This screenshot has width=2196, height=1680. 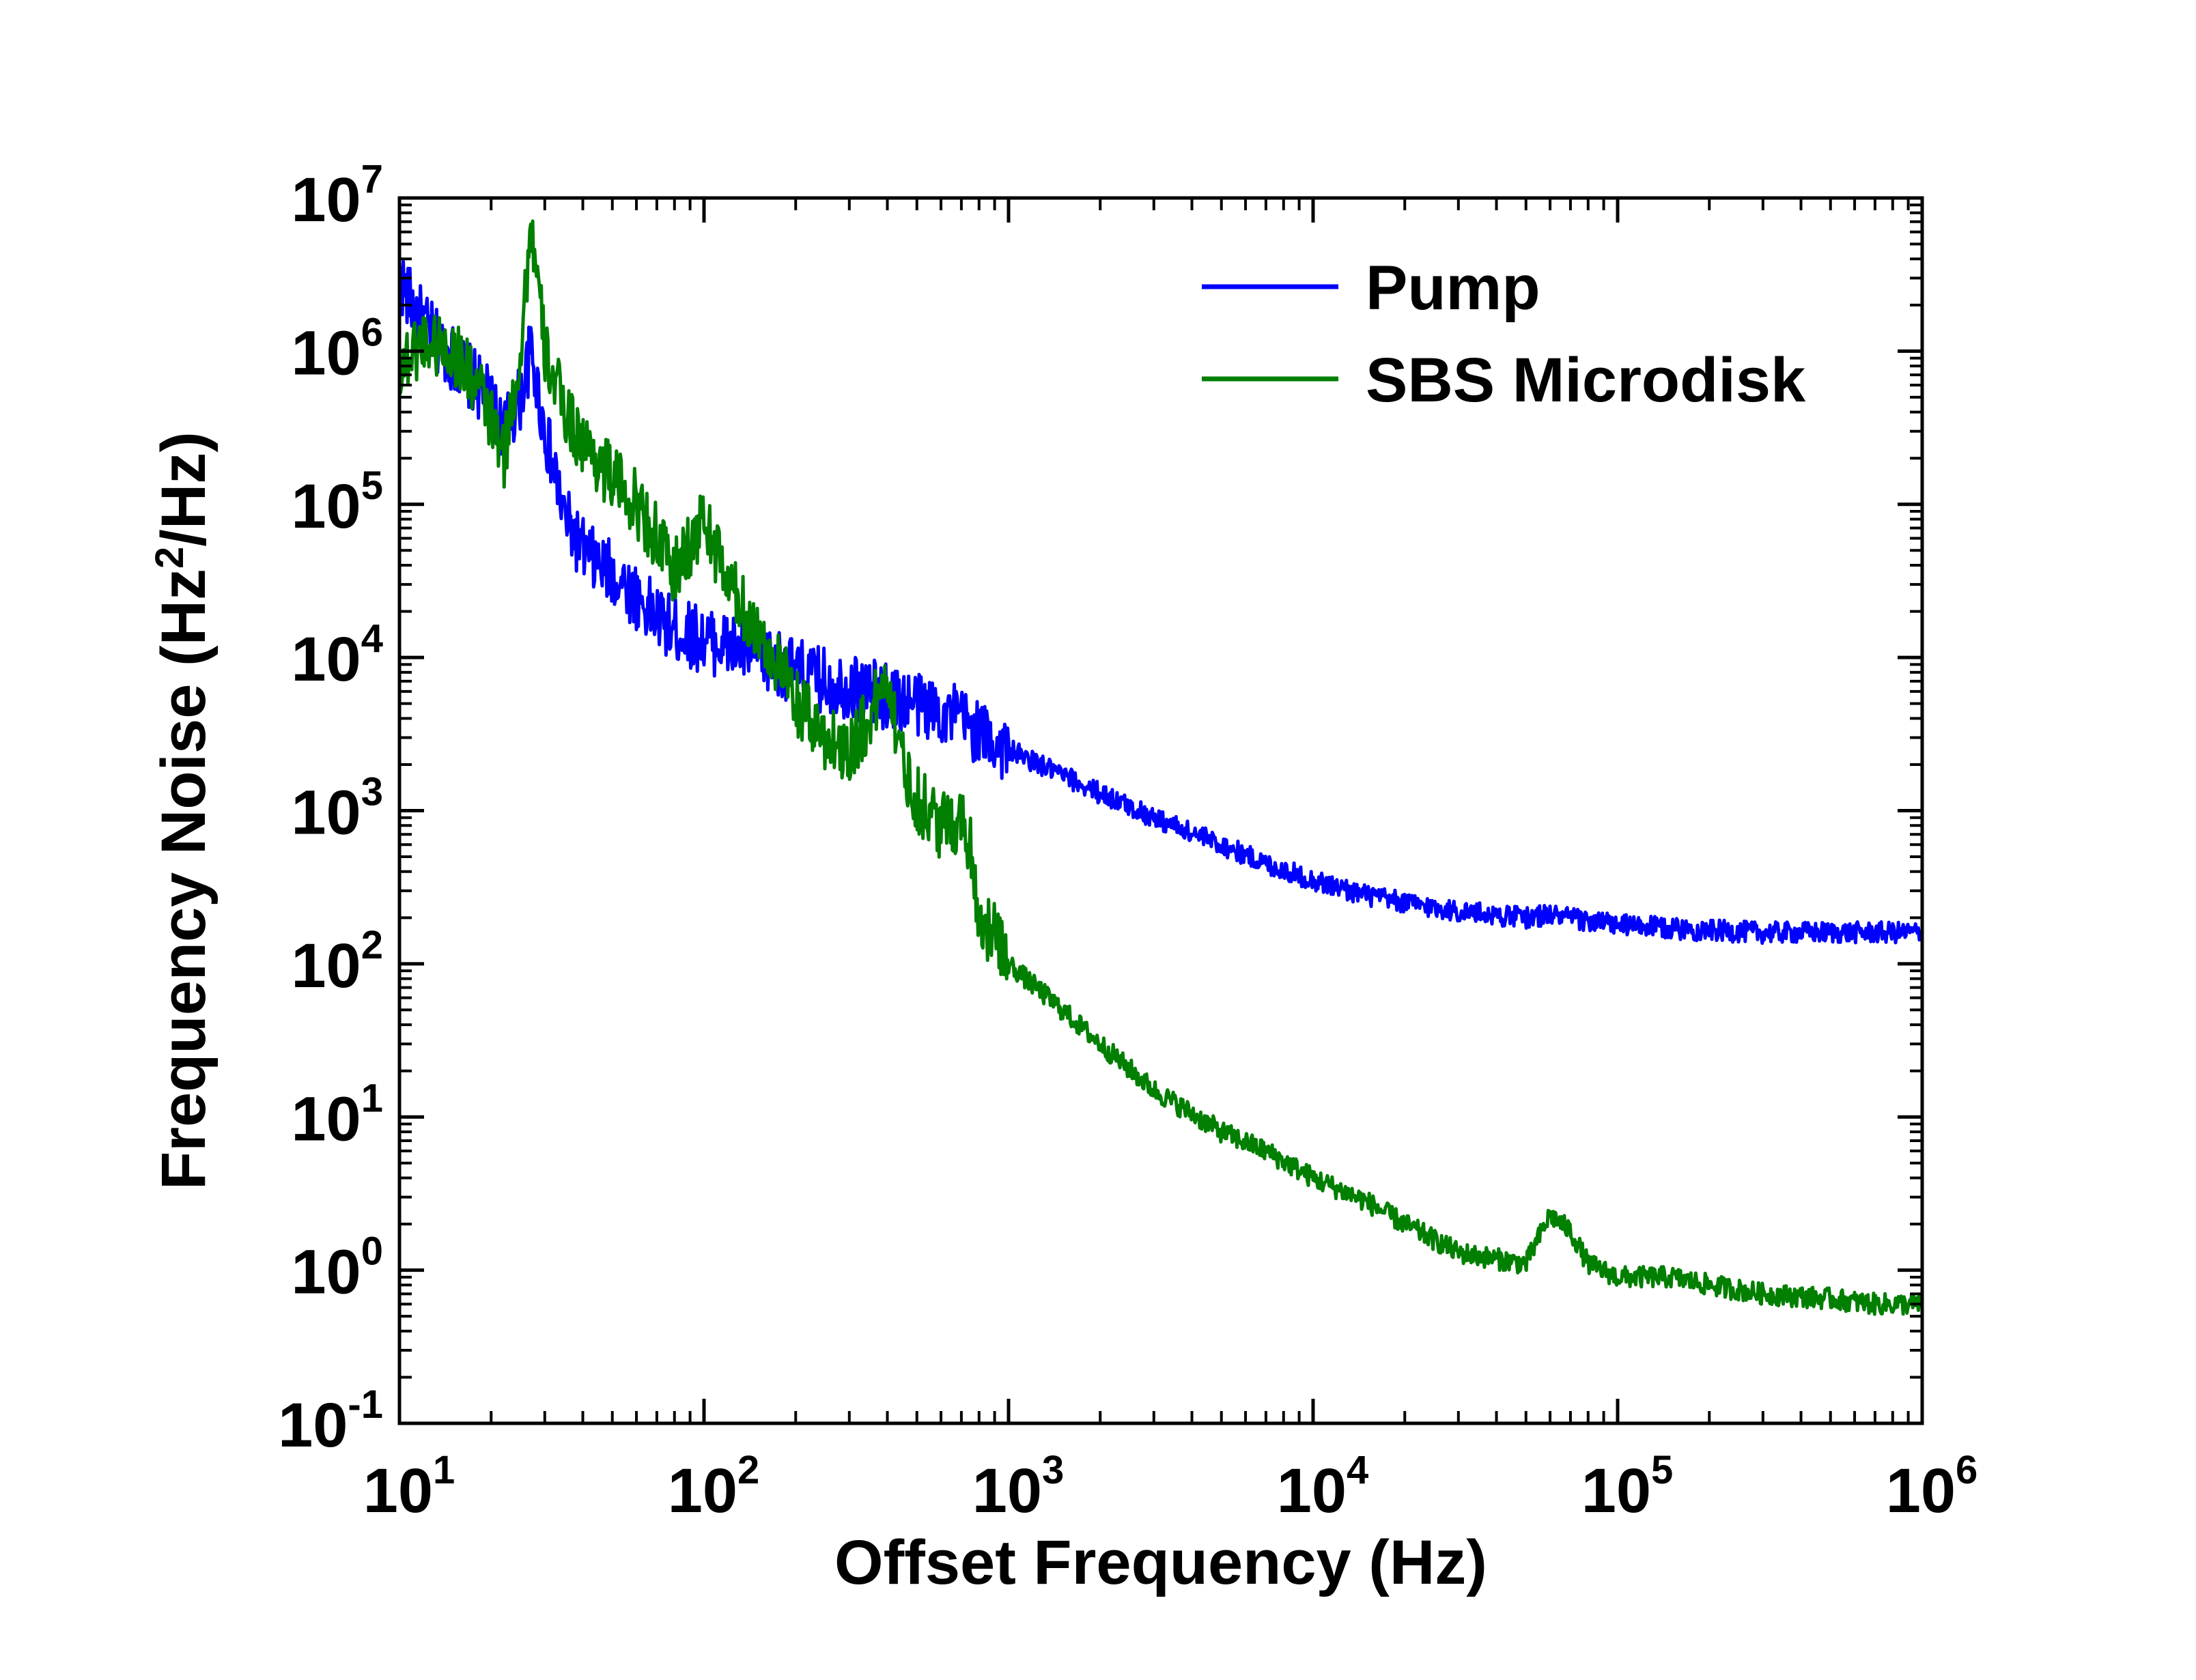 I want to click on x-tick-label: 10⁵, so click(x=1628, y=1487).